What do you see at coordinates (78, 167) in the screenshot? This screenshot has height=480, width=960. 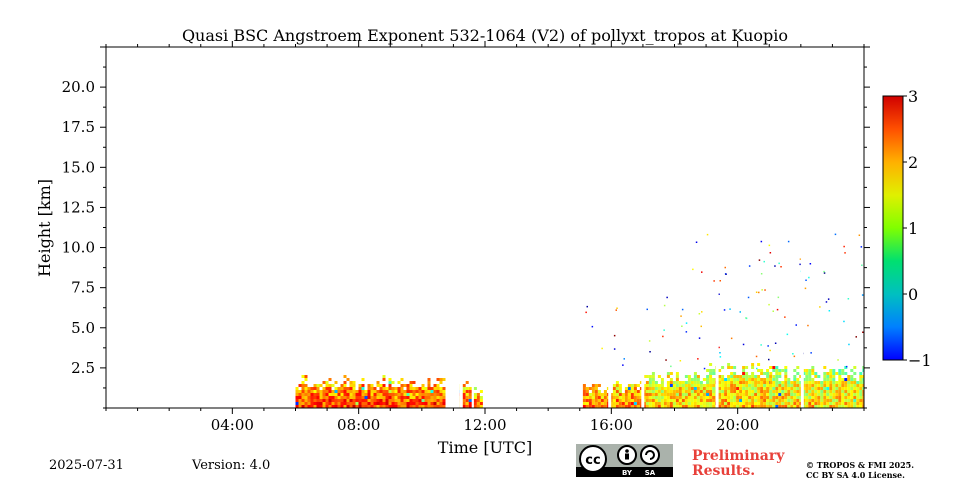 I see `y-tick-label: 15.0` at bounding box center [78, 167].